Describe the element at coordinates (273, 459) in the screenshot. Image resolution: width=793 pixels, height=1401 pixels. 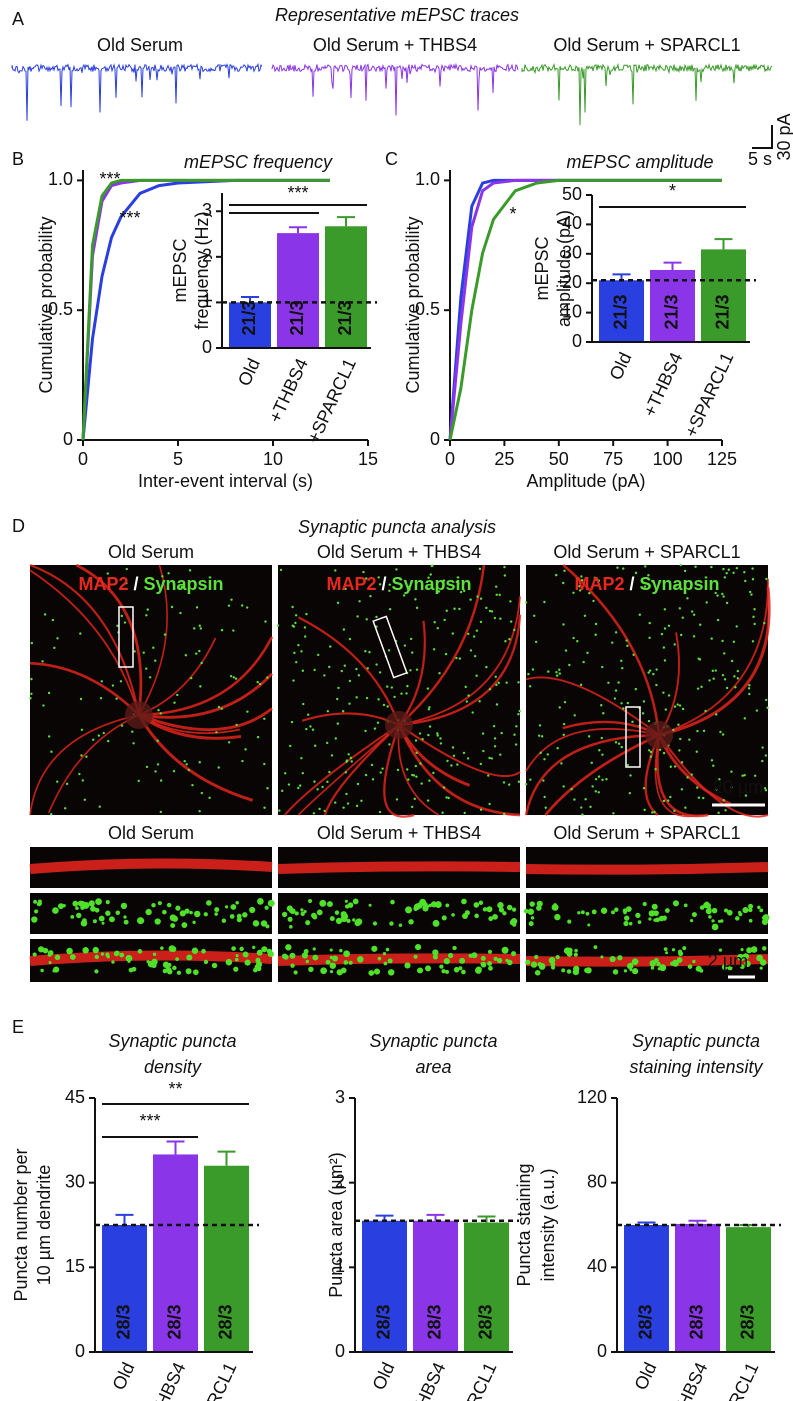
I see `x-tick-label: 10` at that location.